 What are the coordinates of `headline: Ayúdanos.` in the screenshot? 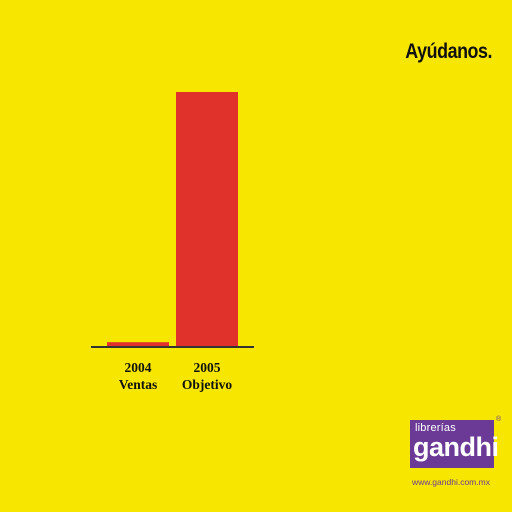 It's located at (448, 51).